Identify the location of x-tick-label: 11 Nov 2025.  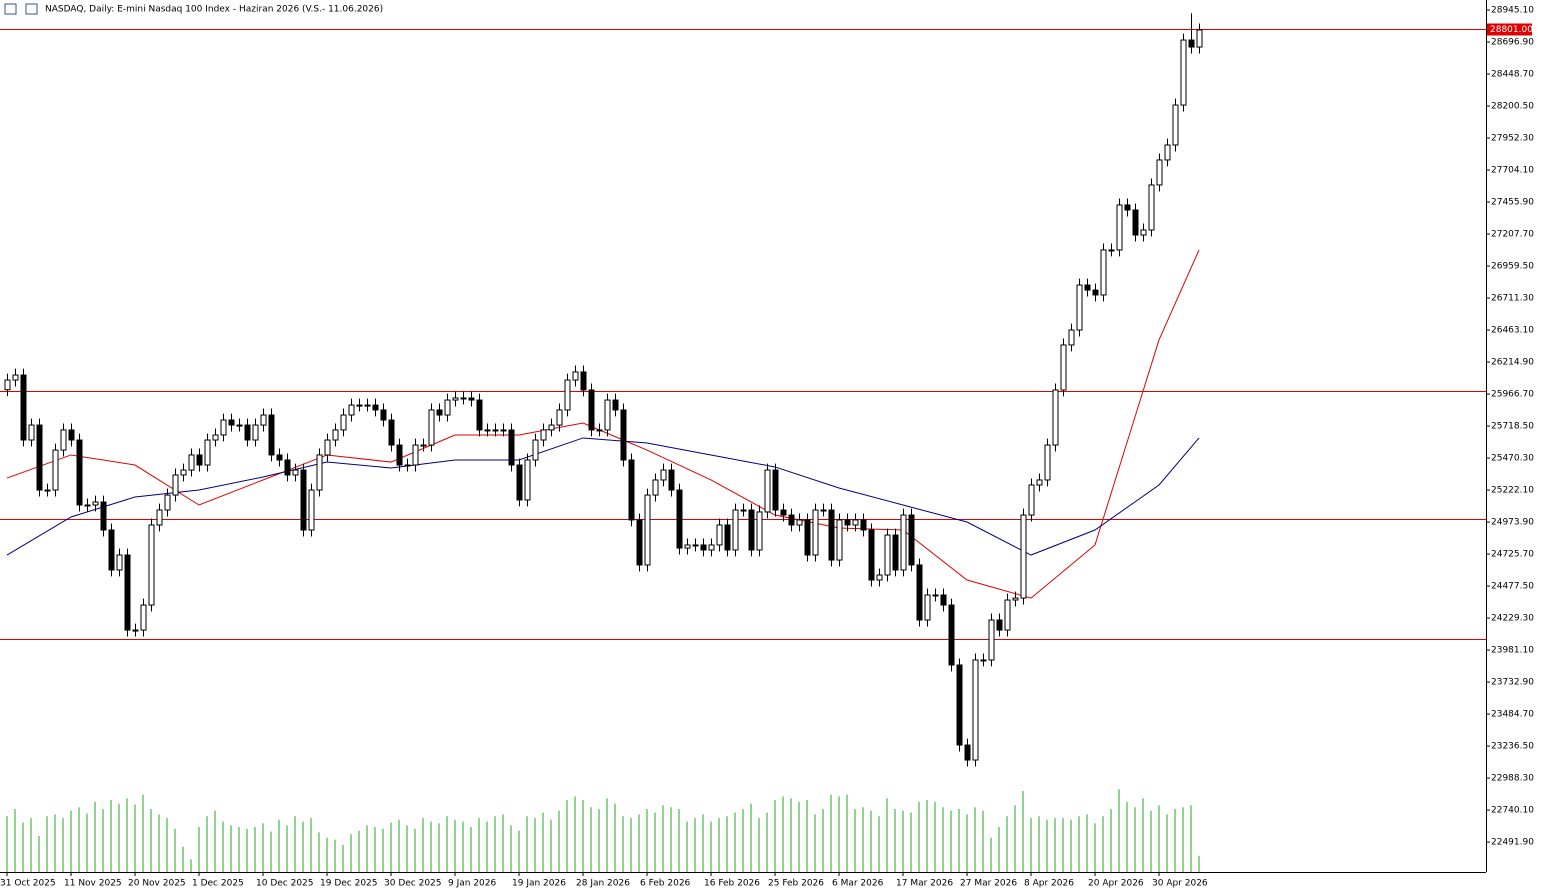
(93, 884).